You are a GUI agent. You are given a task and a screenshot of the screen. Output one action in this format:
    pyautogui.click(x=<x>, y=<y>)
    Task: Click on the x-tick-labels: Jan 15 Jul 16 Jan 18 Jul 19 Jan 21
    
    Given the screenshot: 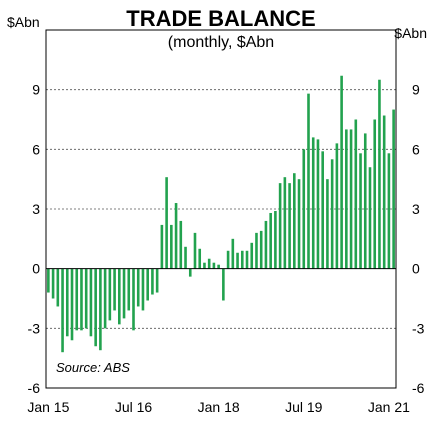 What is the action you would take?
    pyautogui.click(x=218, y=407)
    